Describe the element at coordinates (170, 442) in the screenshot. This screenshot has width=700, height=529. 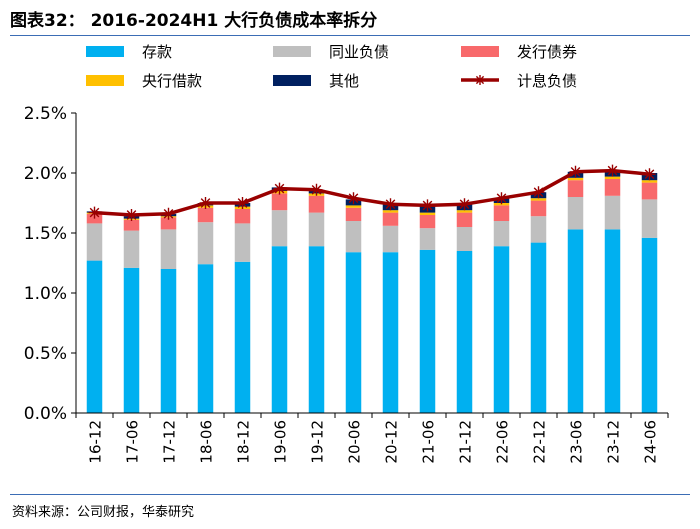
I see `x-tick-label: 17-12` at that location.